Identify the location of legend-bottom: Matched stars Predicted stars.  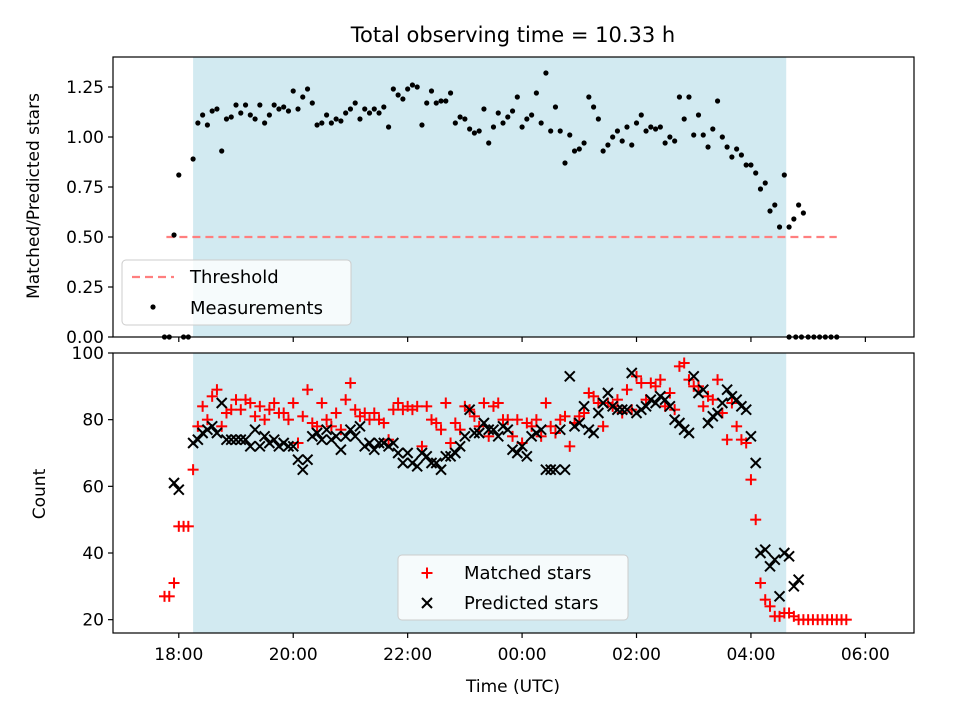
(513, 587).